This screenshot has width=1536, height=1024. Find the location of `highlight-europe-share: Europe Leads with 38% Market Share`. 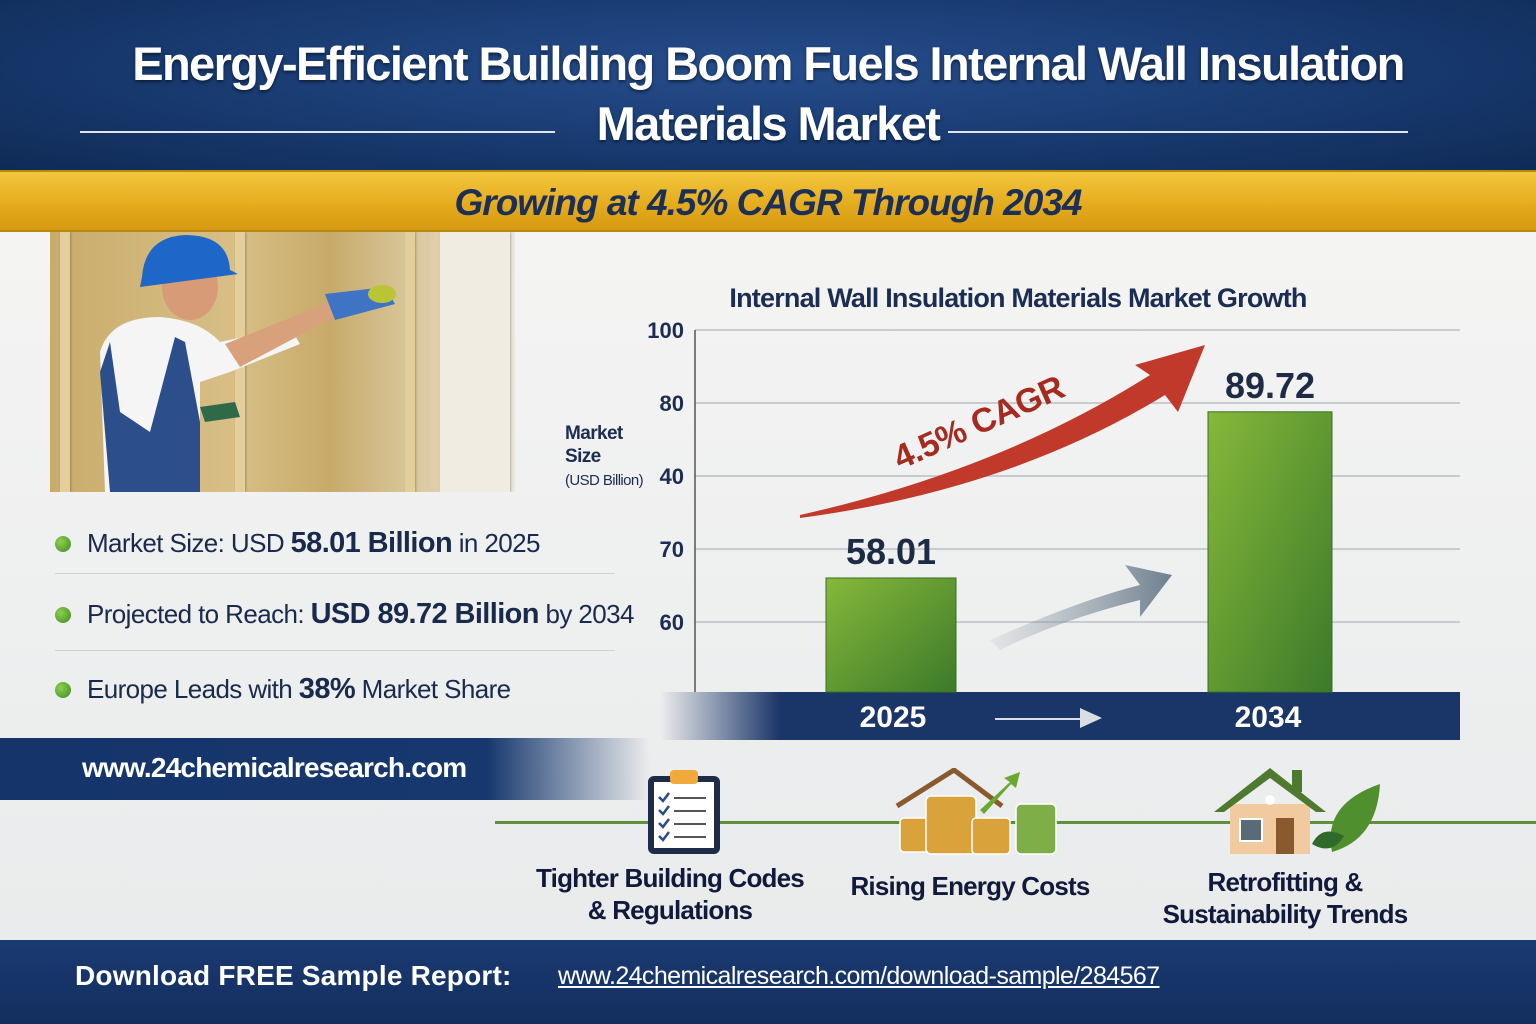

highlight-europe-share: Europe Leads with 38% Market Share is located at coordinates (283, 689).